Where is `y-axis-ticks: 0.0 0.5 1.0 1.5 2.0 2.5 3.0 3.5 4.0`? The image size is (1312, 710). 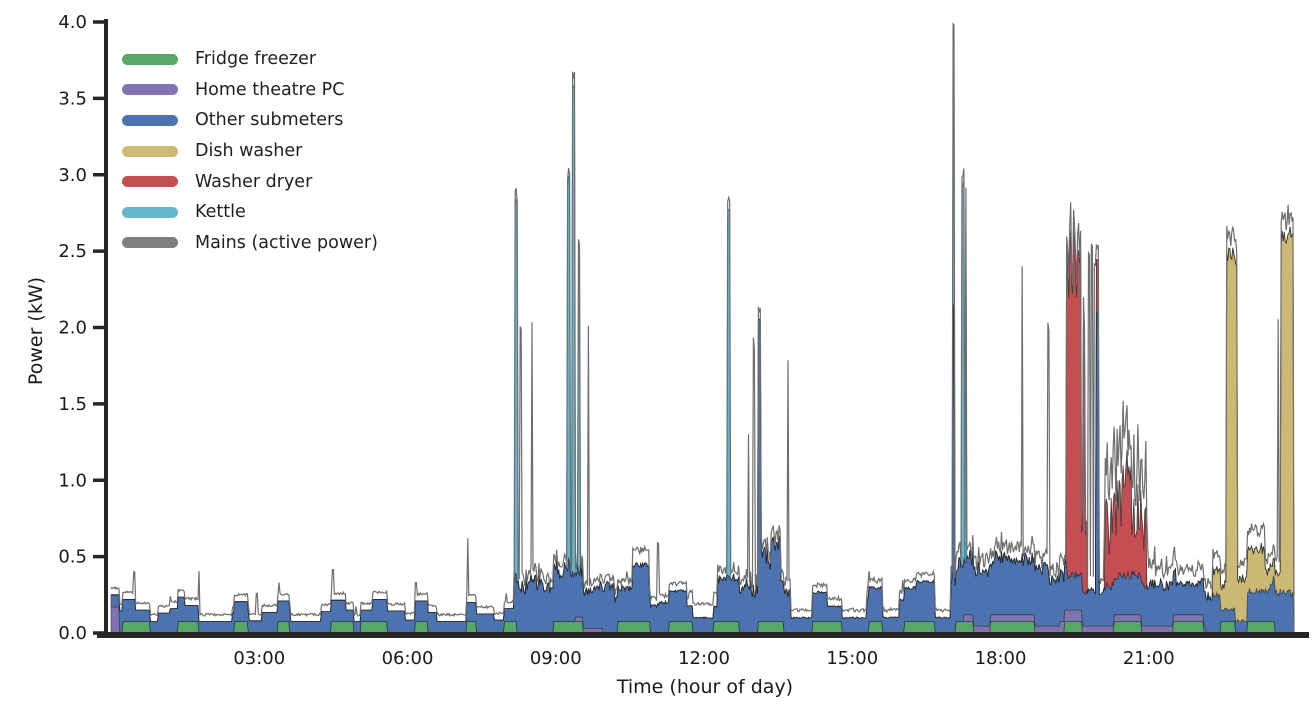
y-axis-ticks: 0.0 0.5 1.0 1.5 2.0 2.5 3.0 3.5 4.0 is located at coordinates (82, 328).